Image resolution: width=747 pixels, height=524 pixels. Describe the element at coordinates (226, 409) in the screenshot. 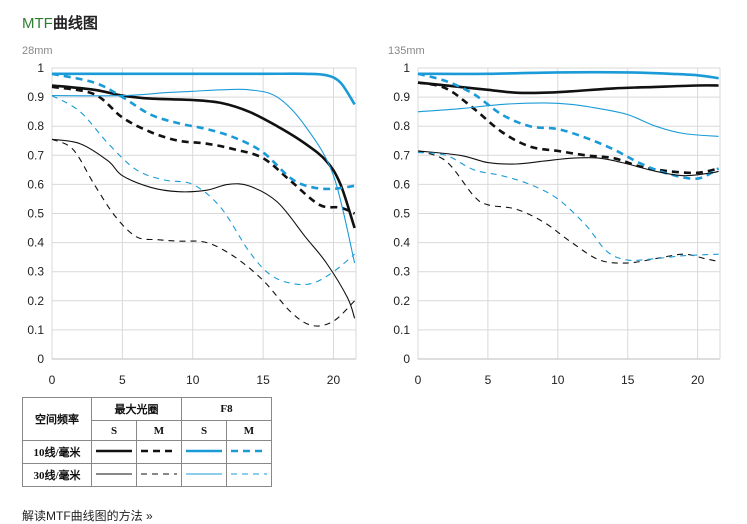

I see `legend-header-f8: F8` at that location.